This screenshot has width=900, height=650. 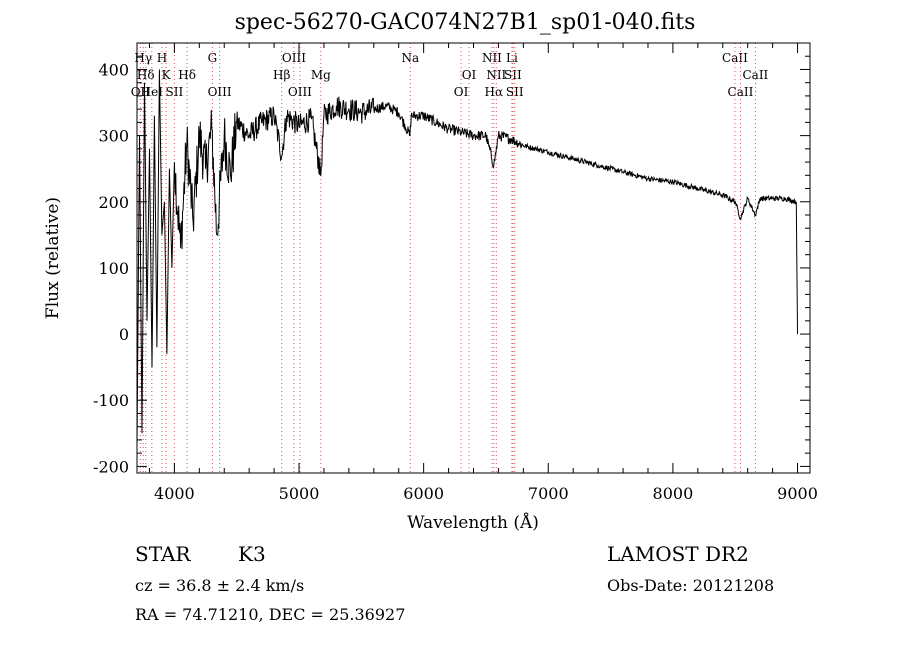 I want to click on x-tick-label: 8000, so click(x=673, y=493).